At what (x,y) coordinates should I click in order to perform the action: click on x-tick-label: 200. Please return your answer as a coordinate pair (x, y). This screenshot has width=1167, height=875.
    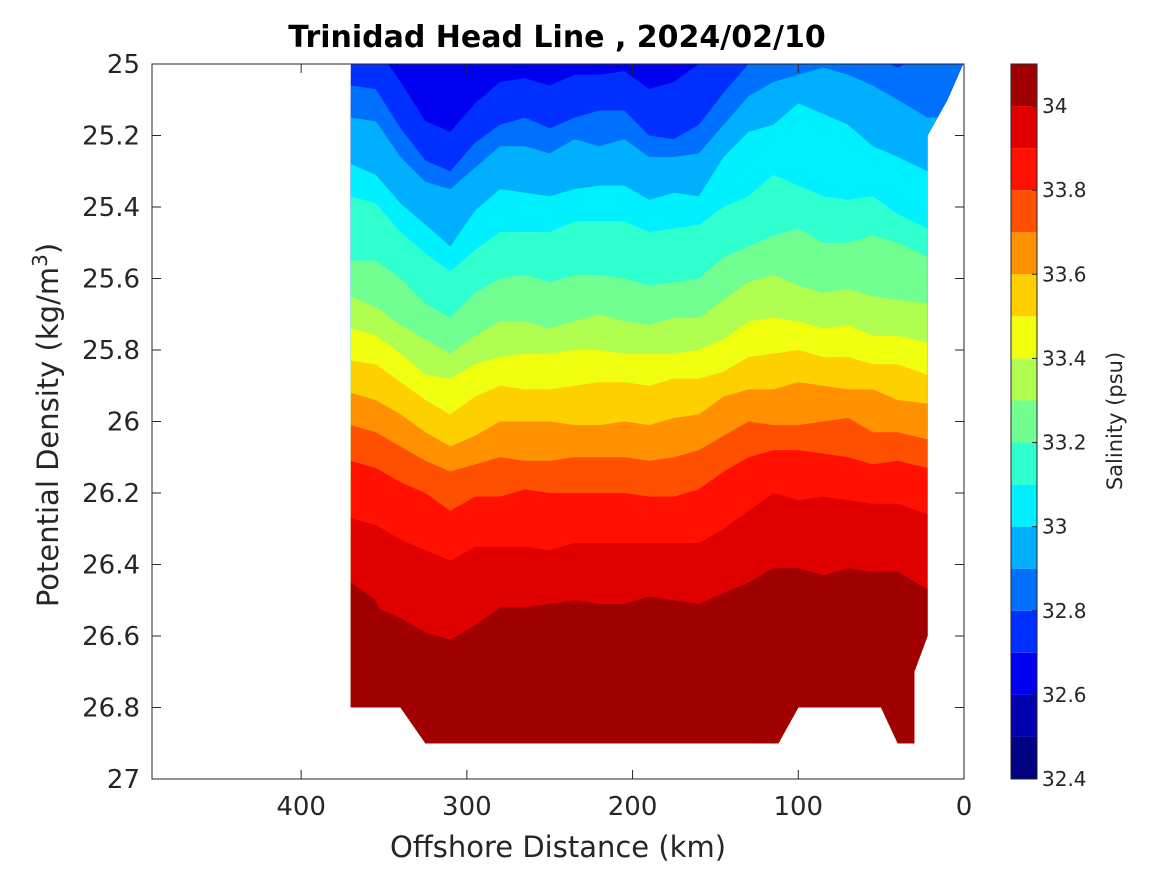
    Looking at the image, I should click on (633, 807).